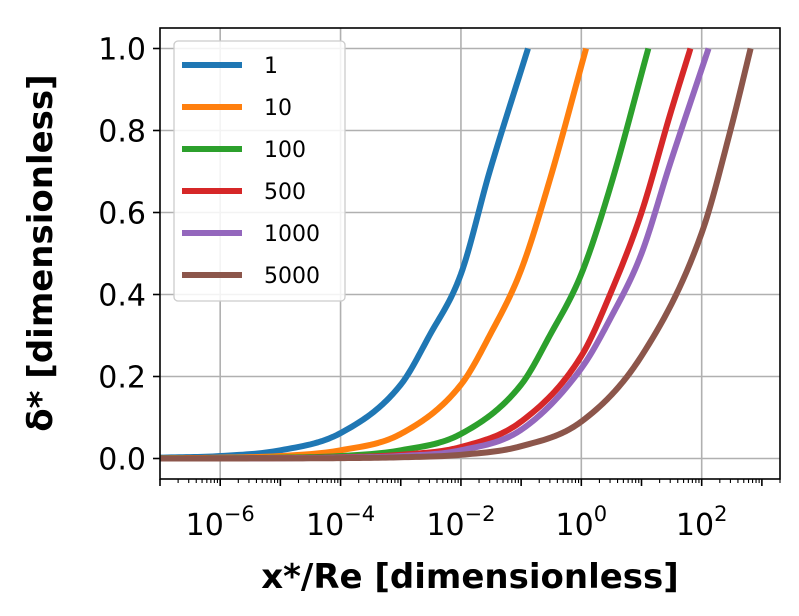 This screenshot has width=799, height=616. I want to click on legend-box, so click(259, 171).